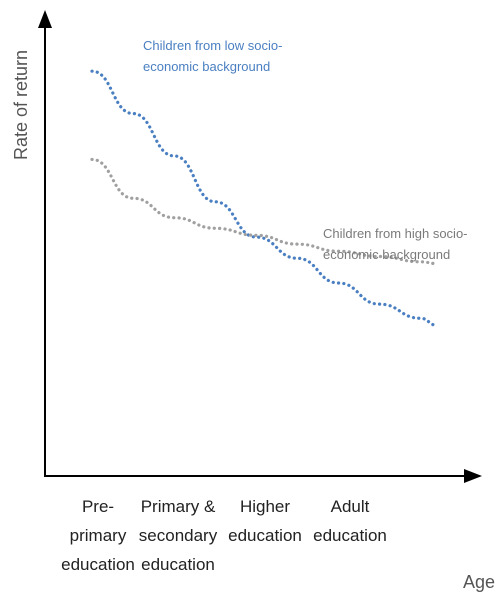  I want to click on x-axis-label: Age, so click(479, 582).